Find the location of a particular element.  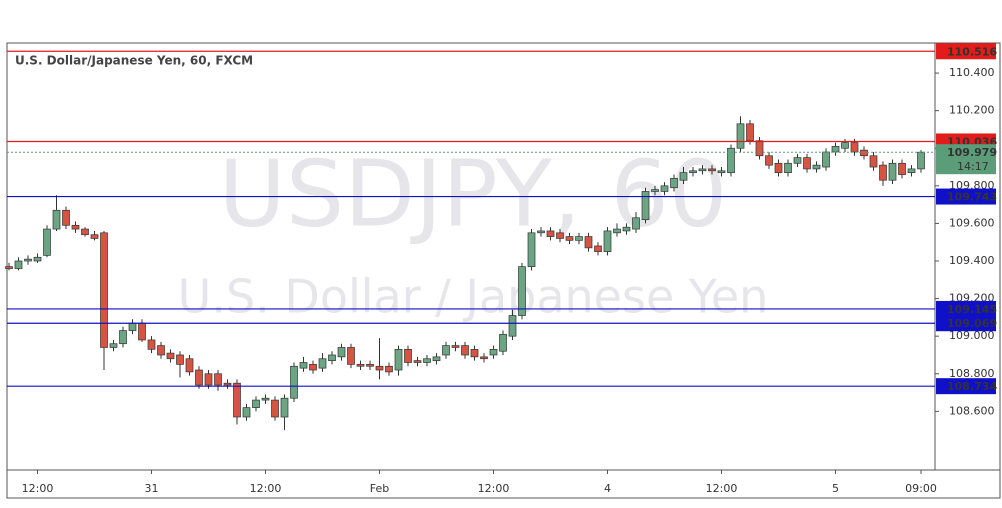

x-tick-label: Feb is located at coordinates (379, 488).